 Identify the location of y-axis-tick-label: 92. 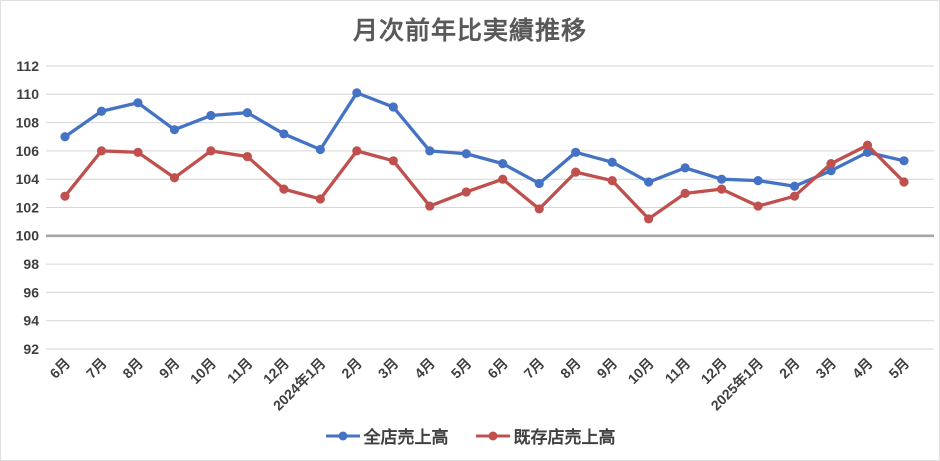
(31, 349).